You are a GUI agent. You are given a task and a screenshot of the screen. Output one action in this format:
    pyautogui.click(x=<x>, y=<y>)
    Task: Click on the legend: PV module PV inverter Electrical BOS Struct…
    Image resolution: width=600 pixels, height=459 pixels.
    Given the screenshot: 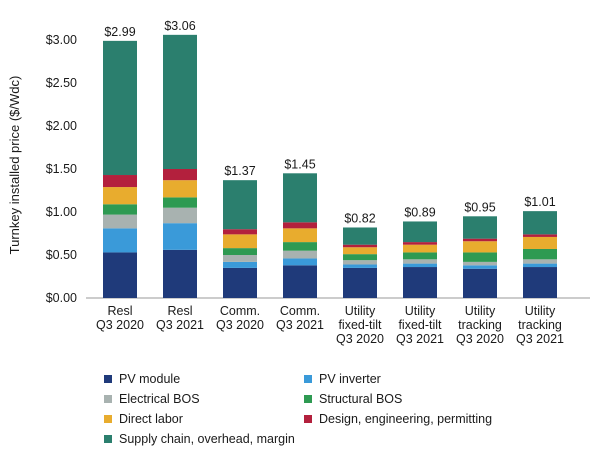 What is the action you would take?
    pyautogui.click(x=344, y=409)
    